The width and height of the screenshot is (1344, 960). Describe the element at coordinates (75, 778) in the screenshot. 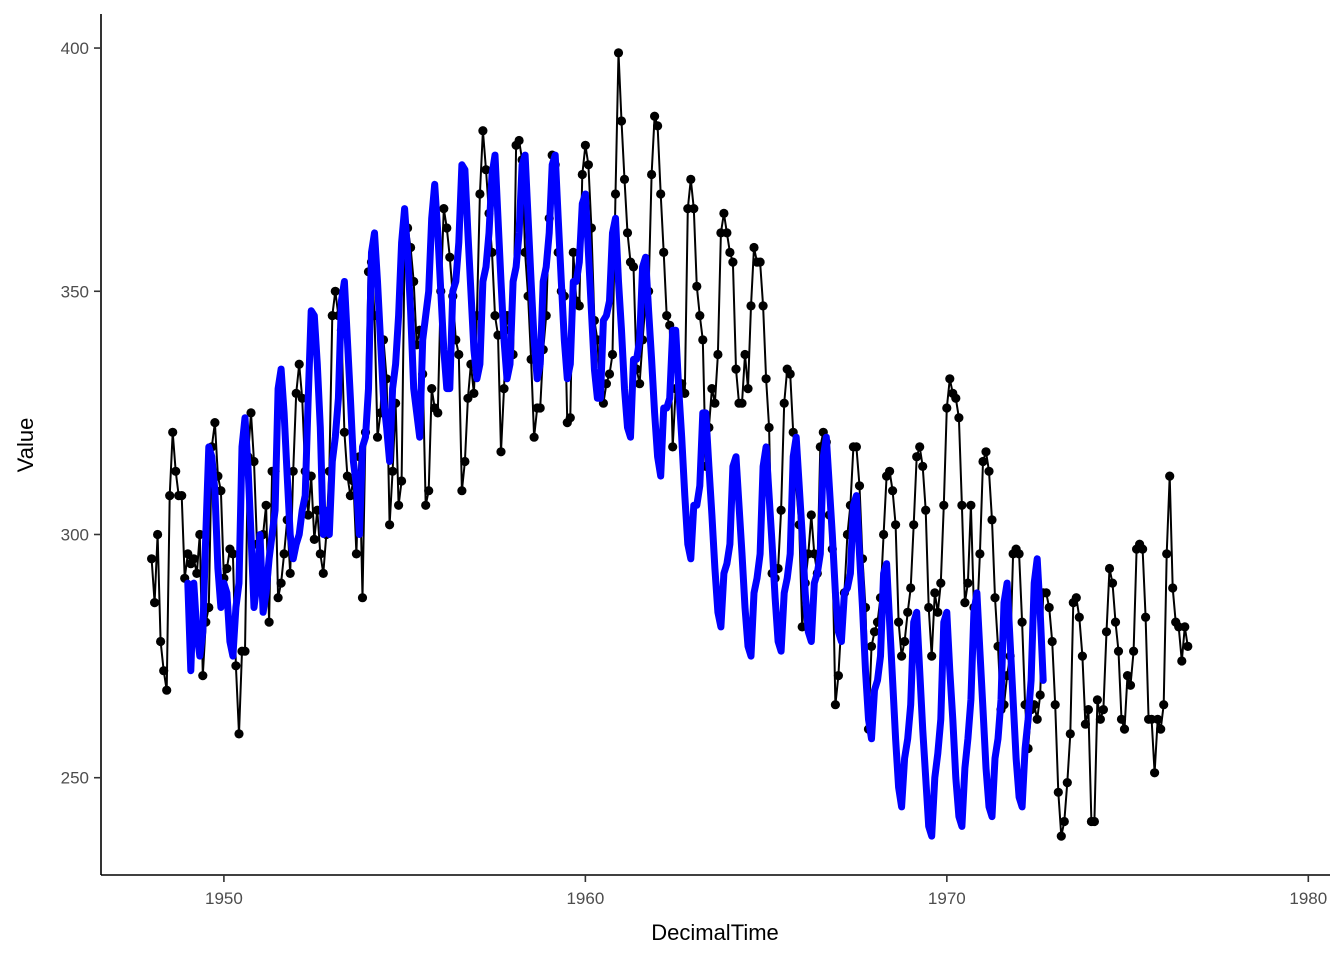

I see `y-tick-label-250: 250` at that location.